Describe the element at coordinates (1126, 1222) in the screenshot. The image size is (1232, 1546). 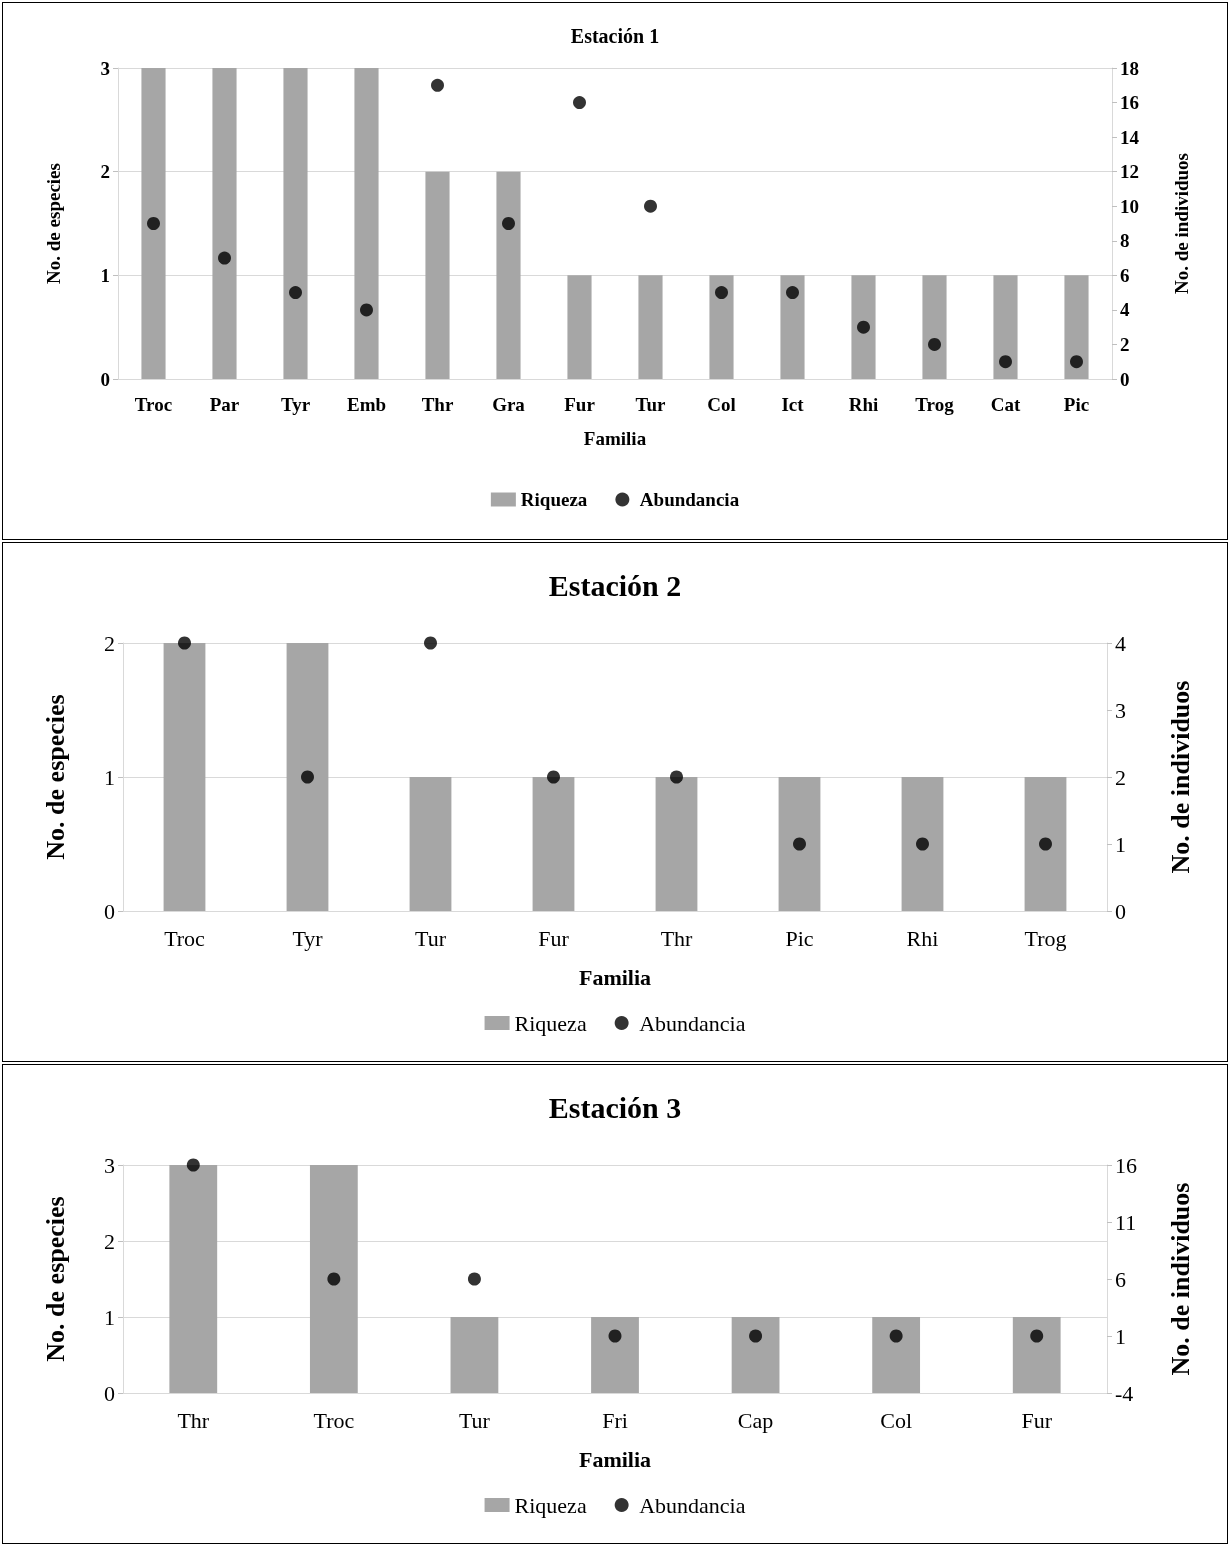
I see `y2-tick-label: 11` at that location.